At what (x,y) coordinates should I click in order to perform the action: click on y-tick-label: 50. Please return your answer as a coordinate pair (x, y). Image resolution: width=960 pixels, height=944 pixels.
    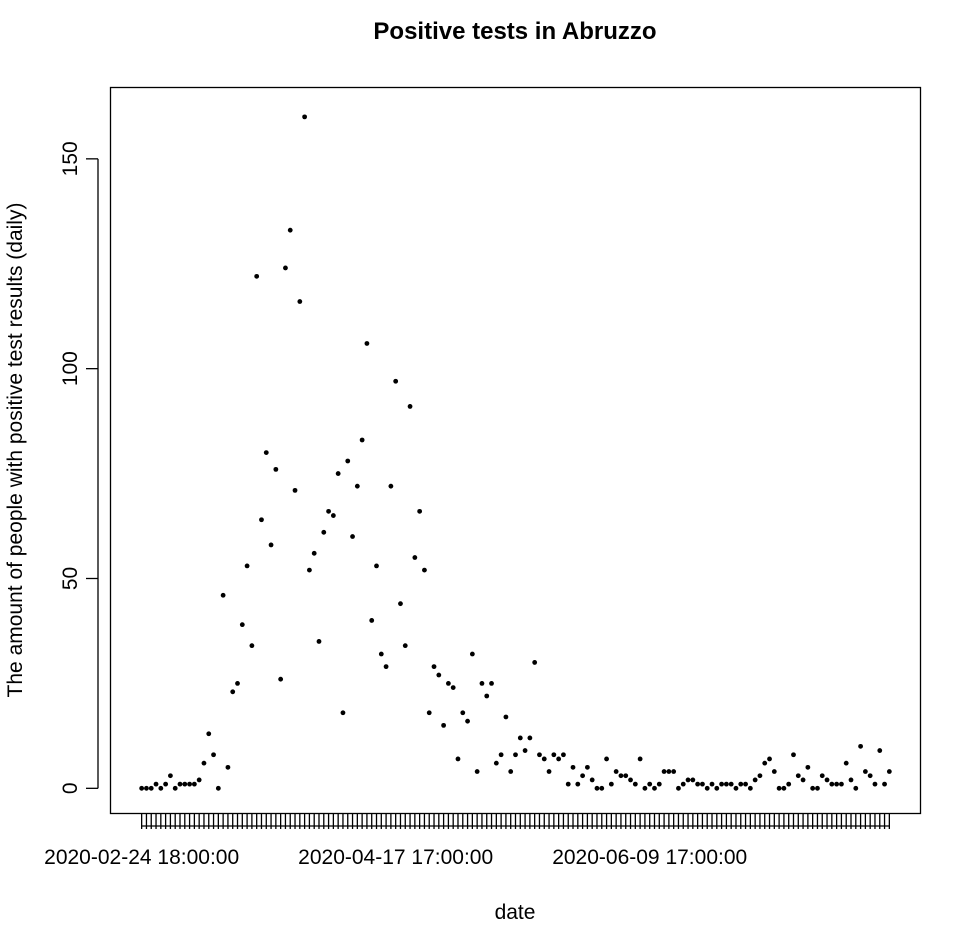
    Looking at the image, I should click on (70, 578).